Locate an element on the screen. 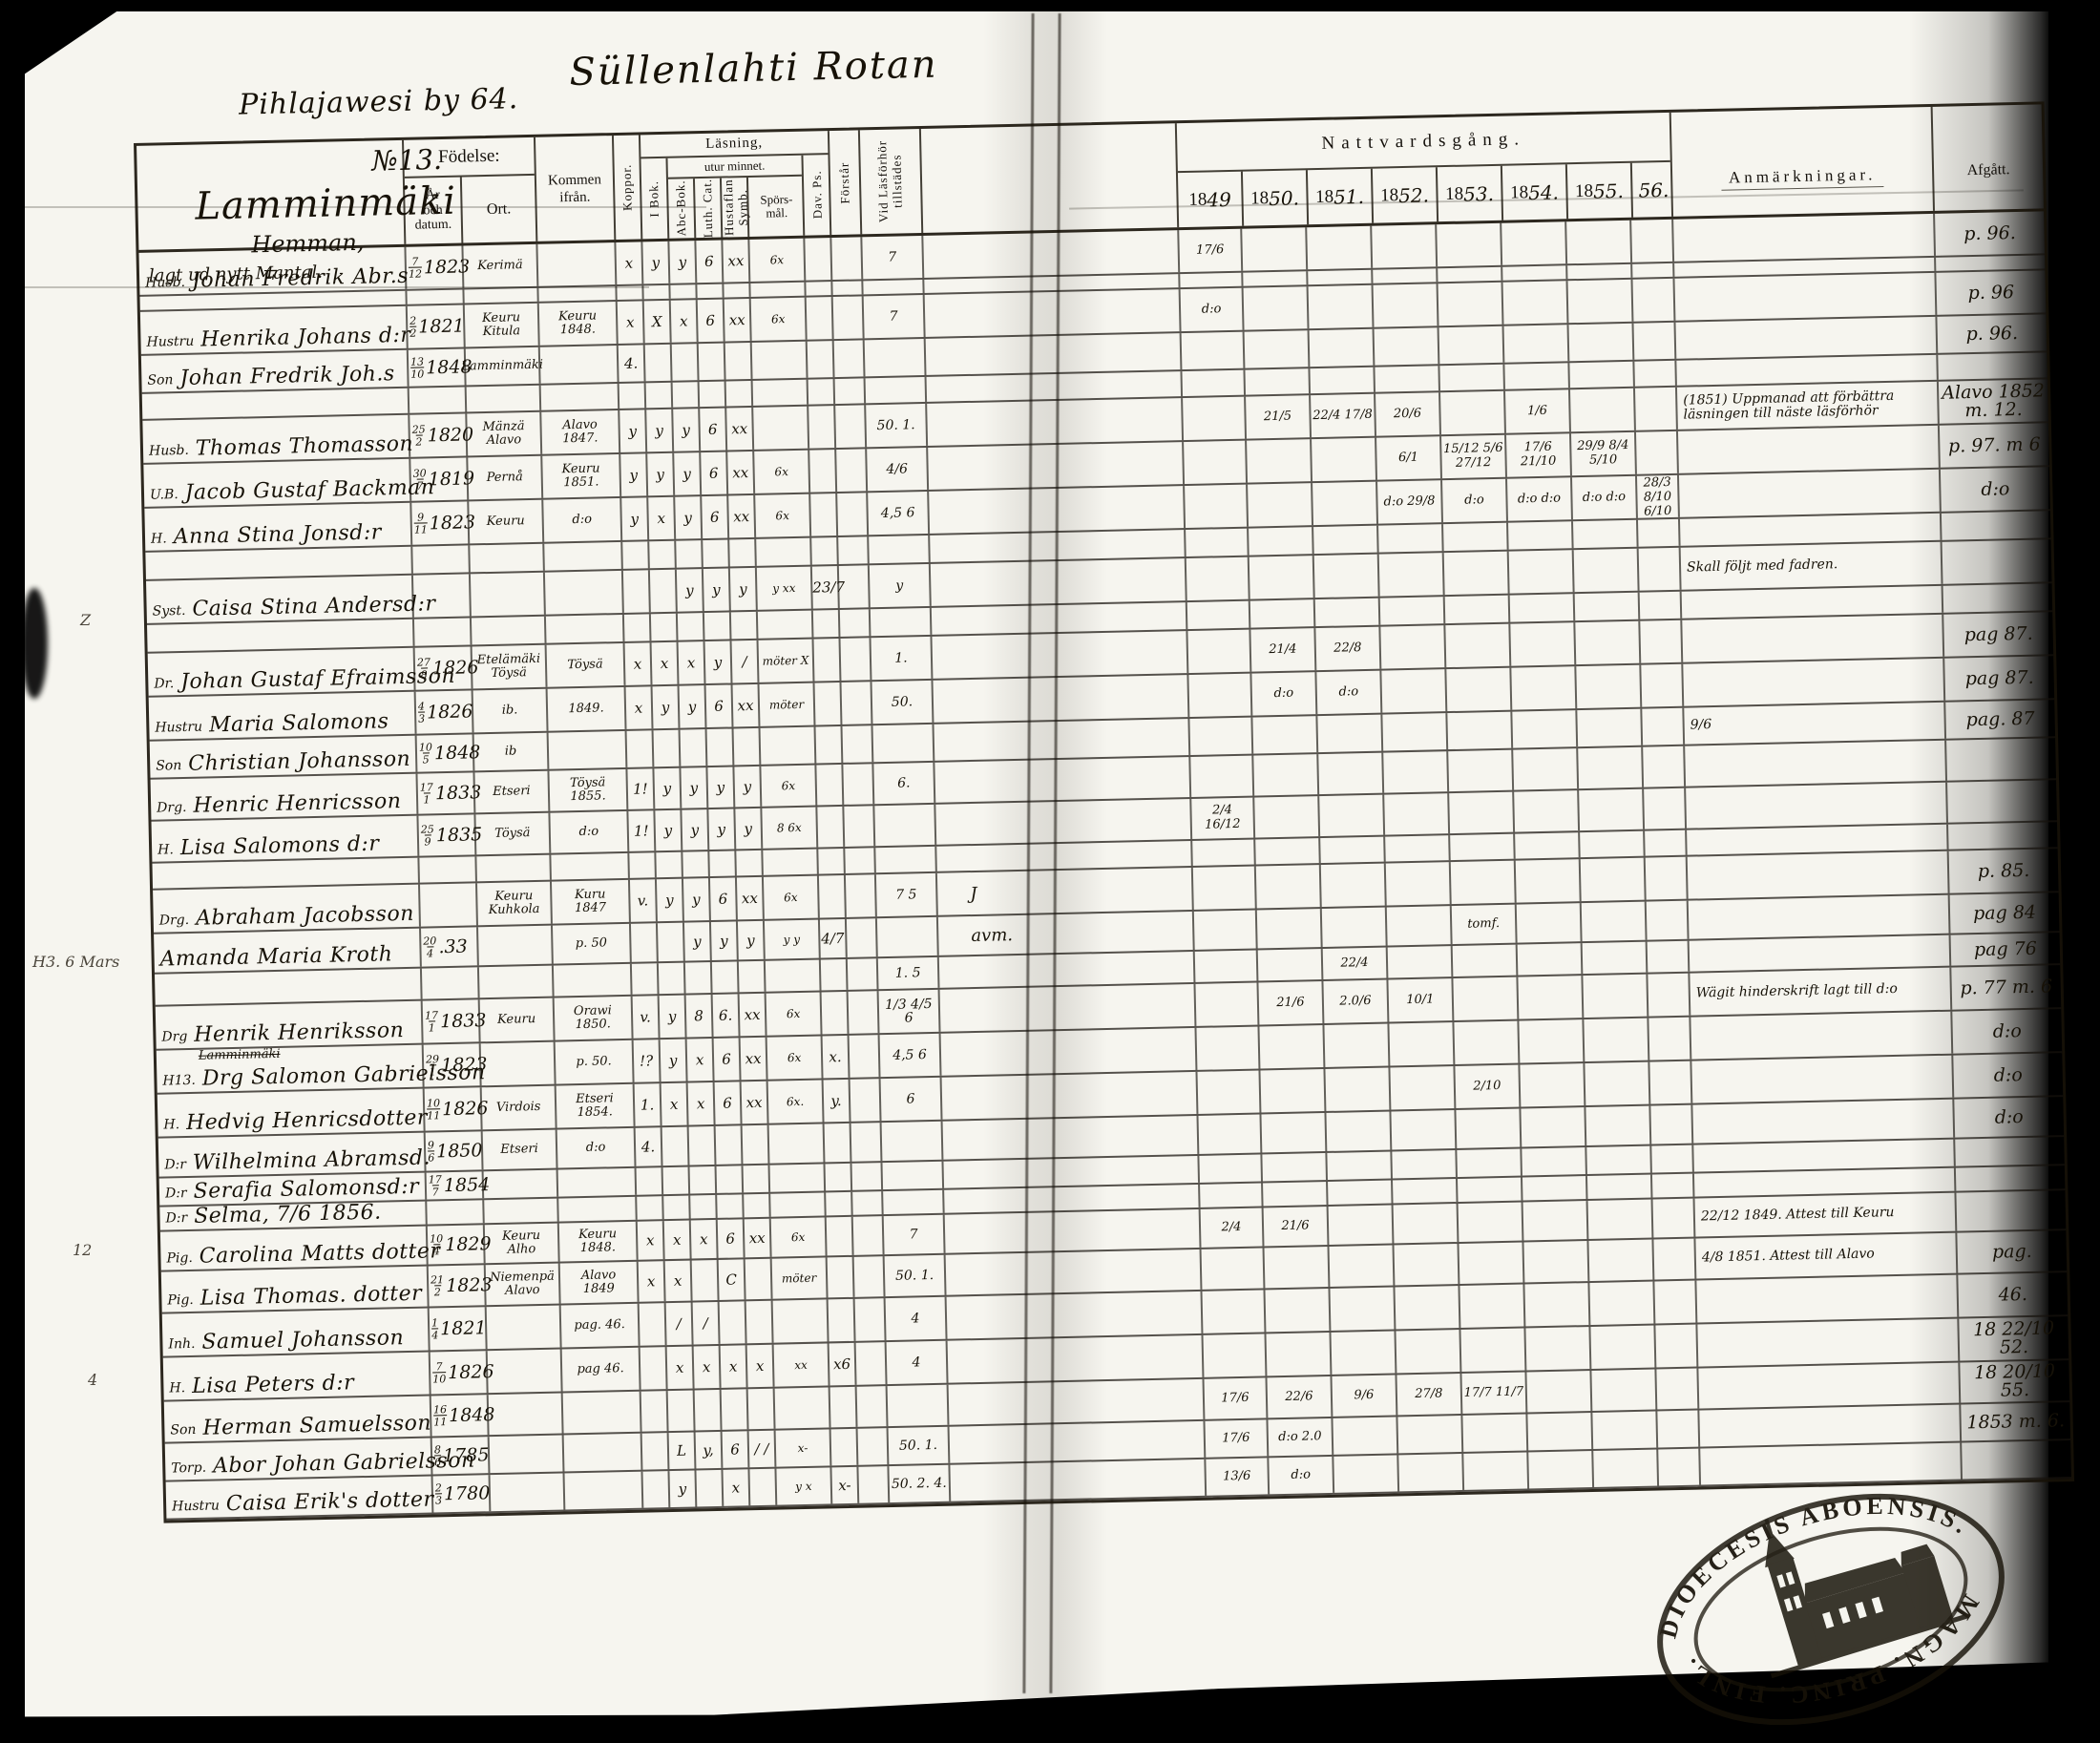  scan-streak is located at coordinates (353, 207).